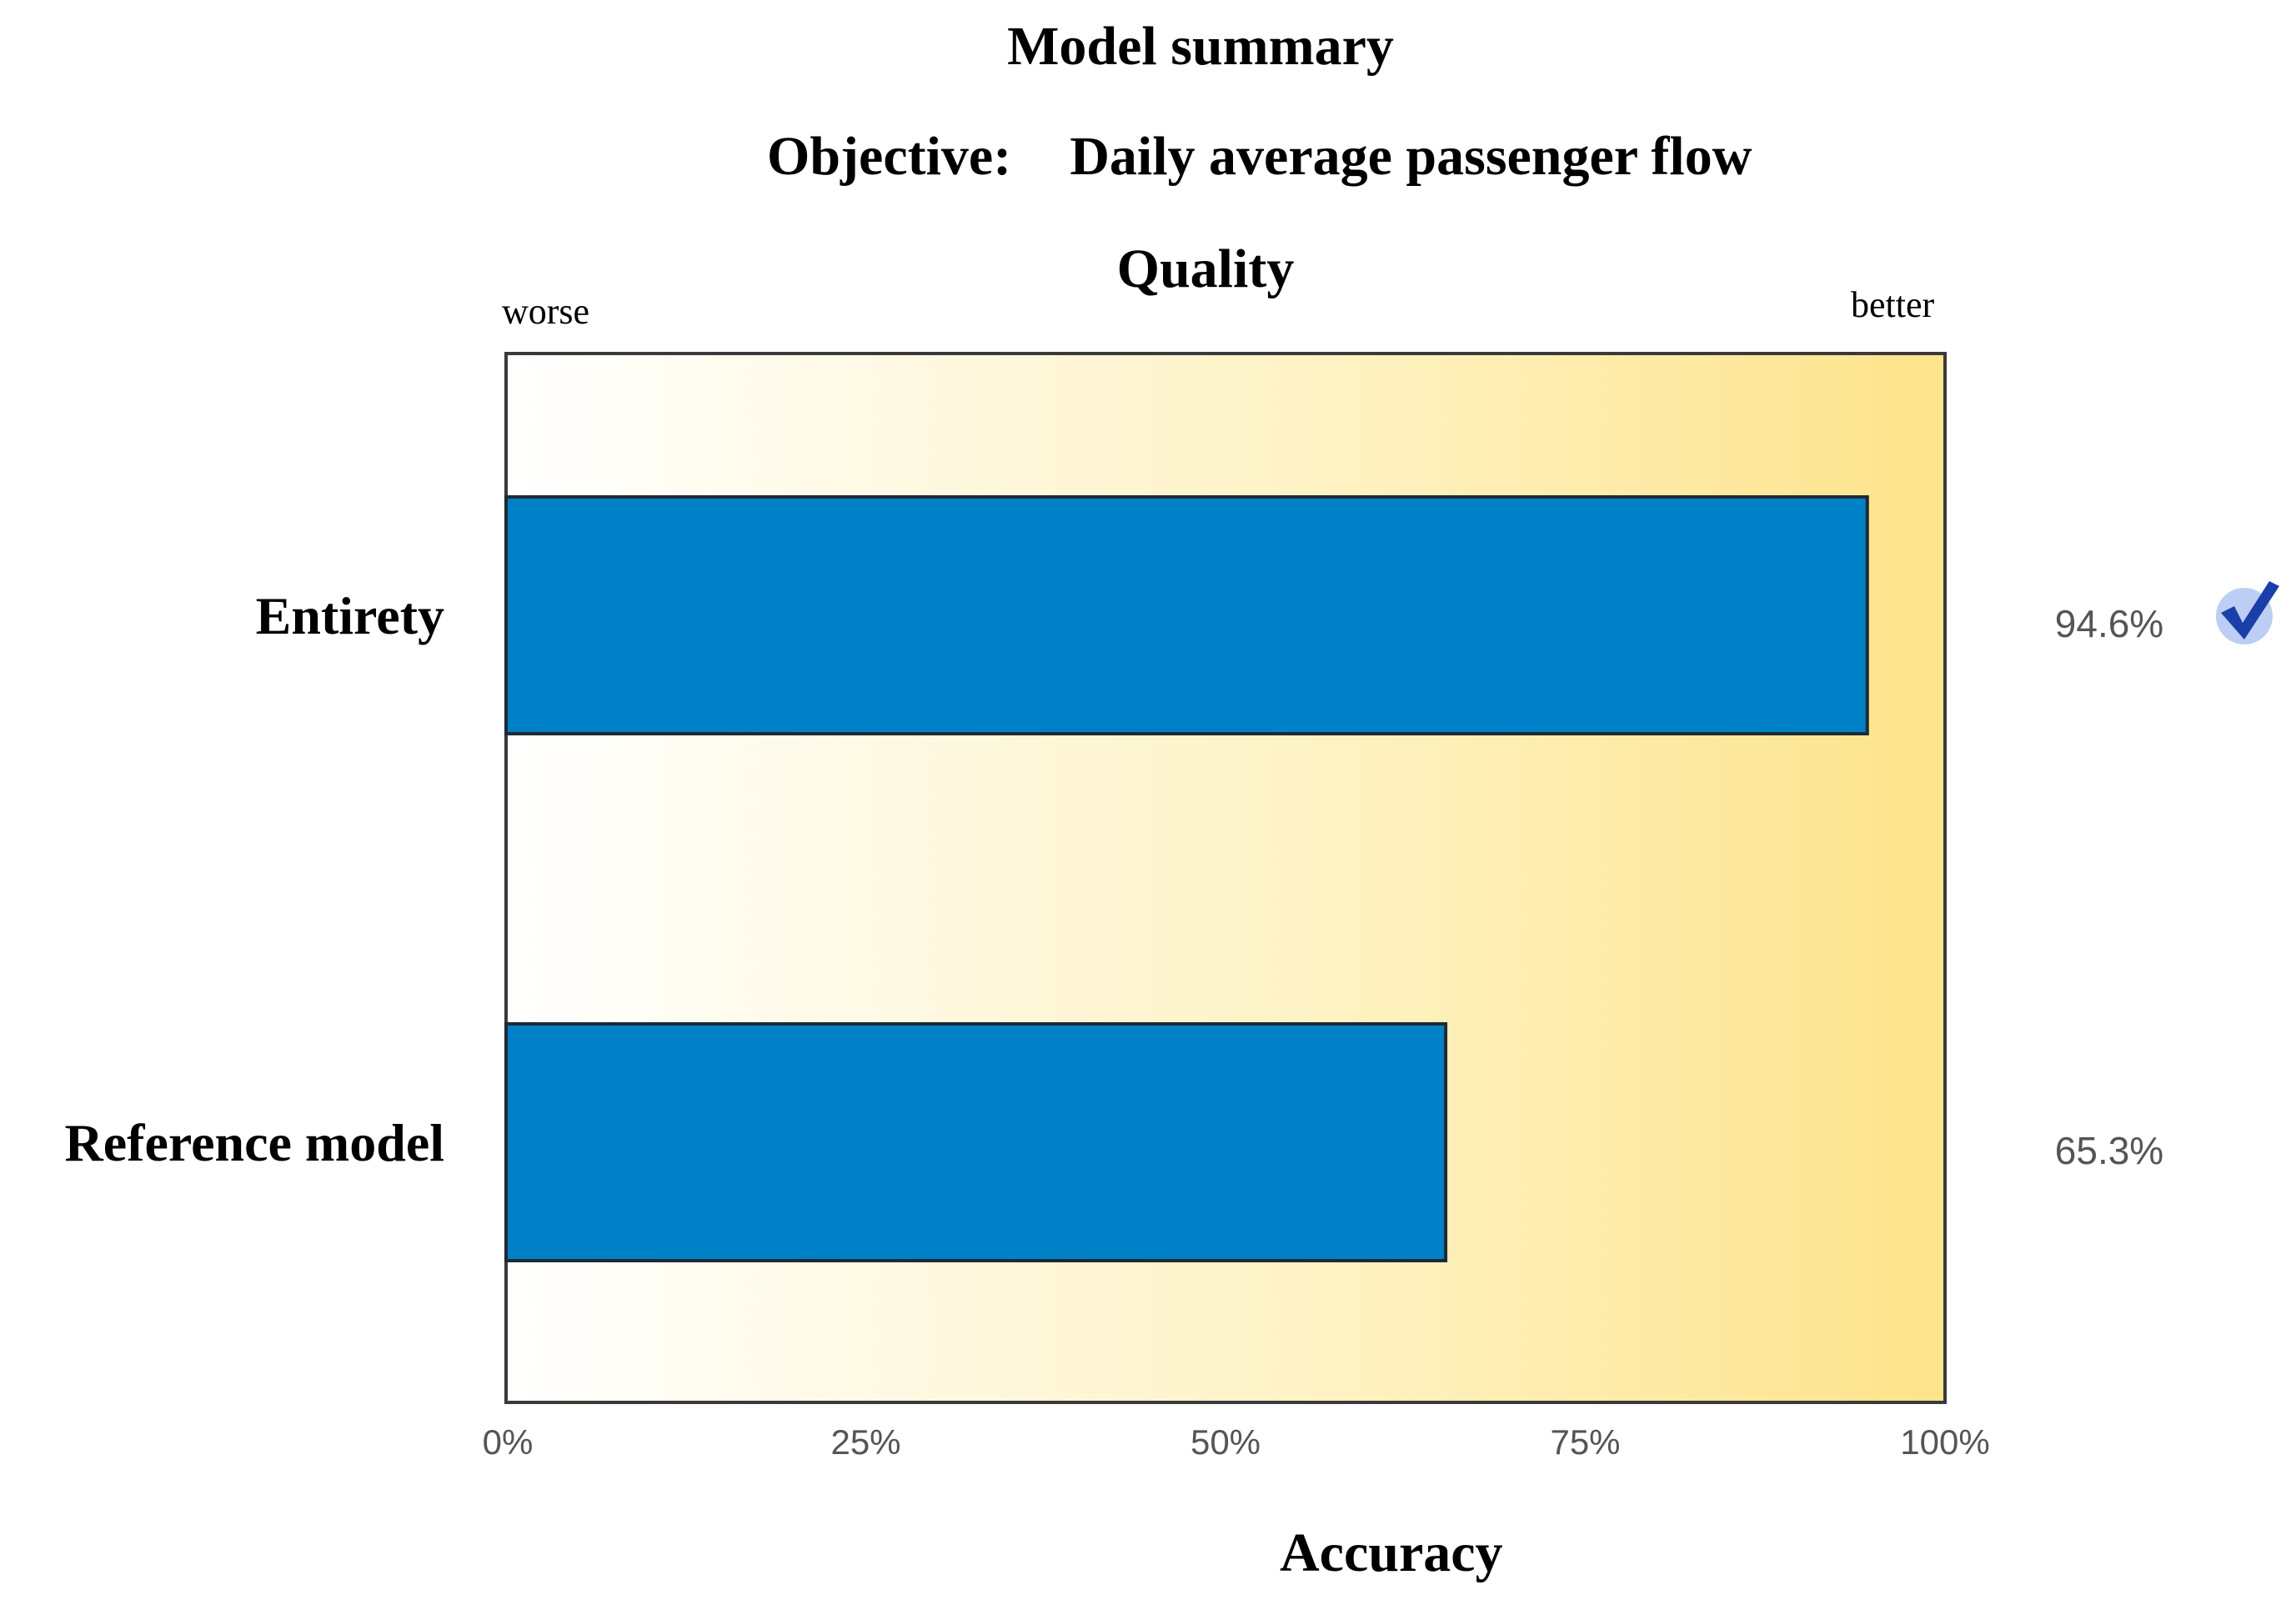 The image size is (2296, 1610). I want to click on bar-entirety, so click(1187, 615).